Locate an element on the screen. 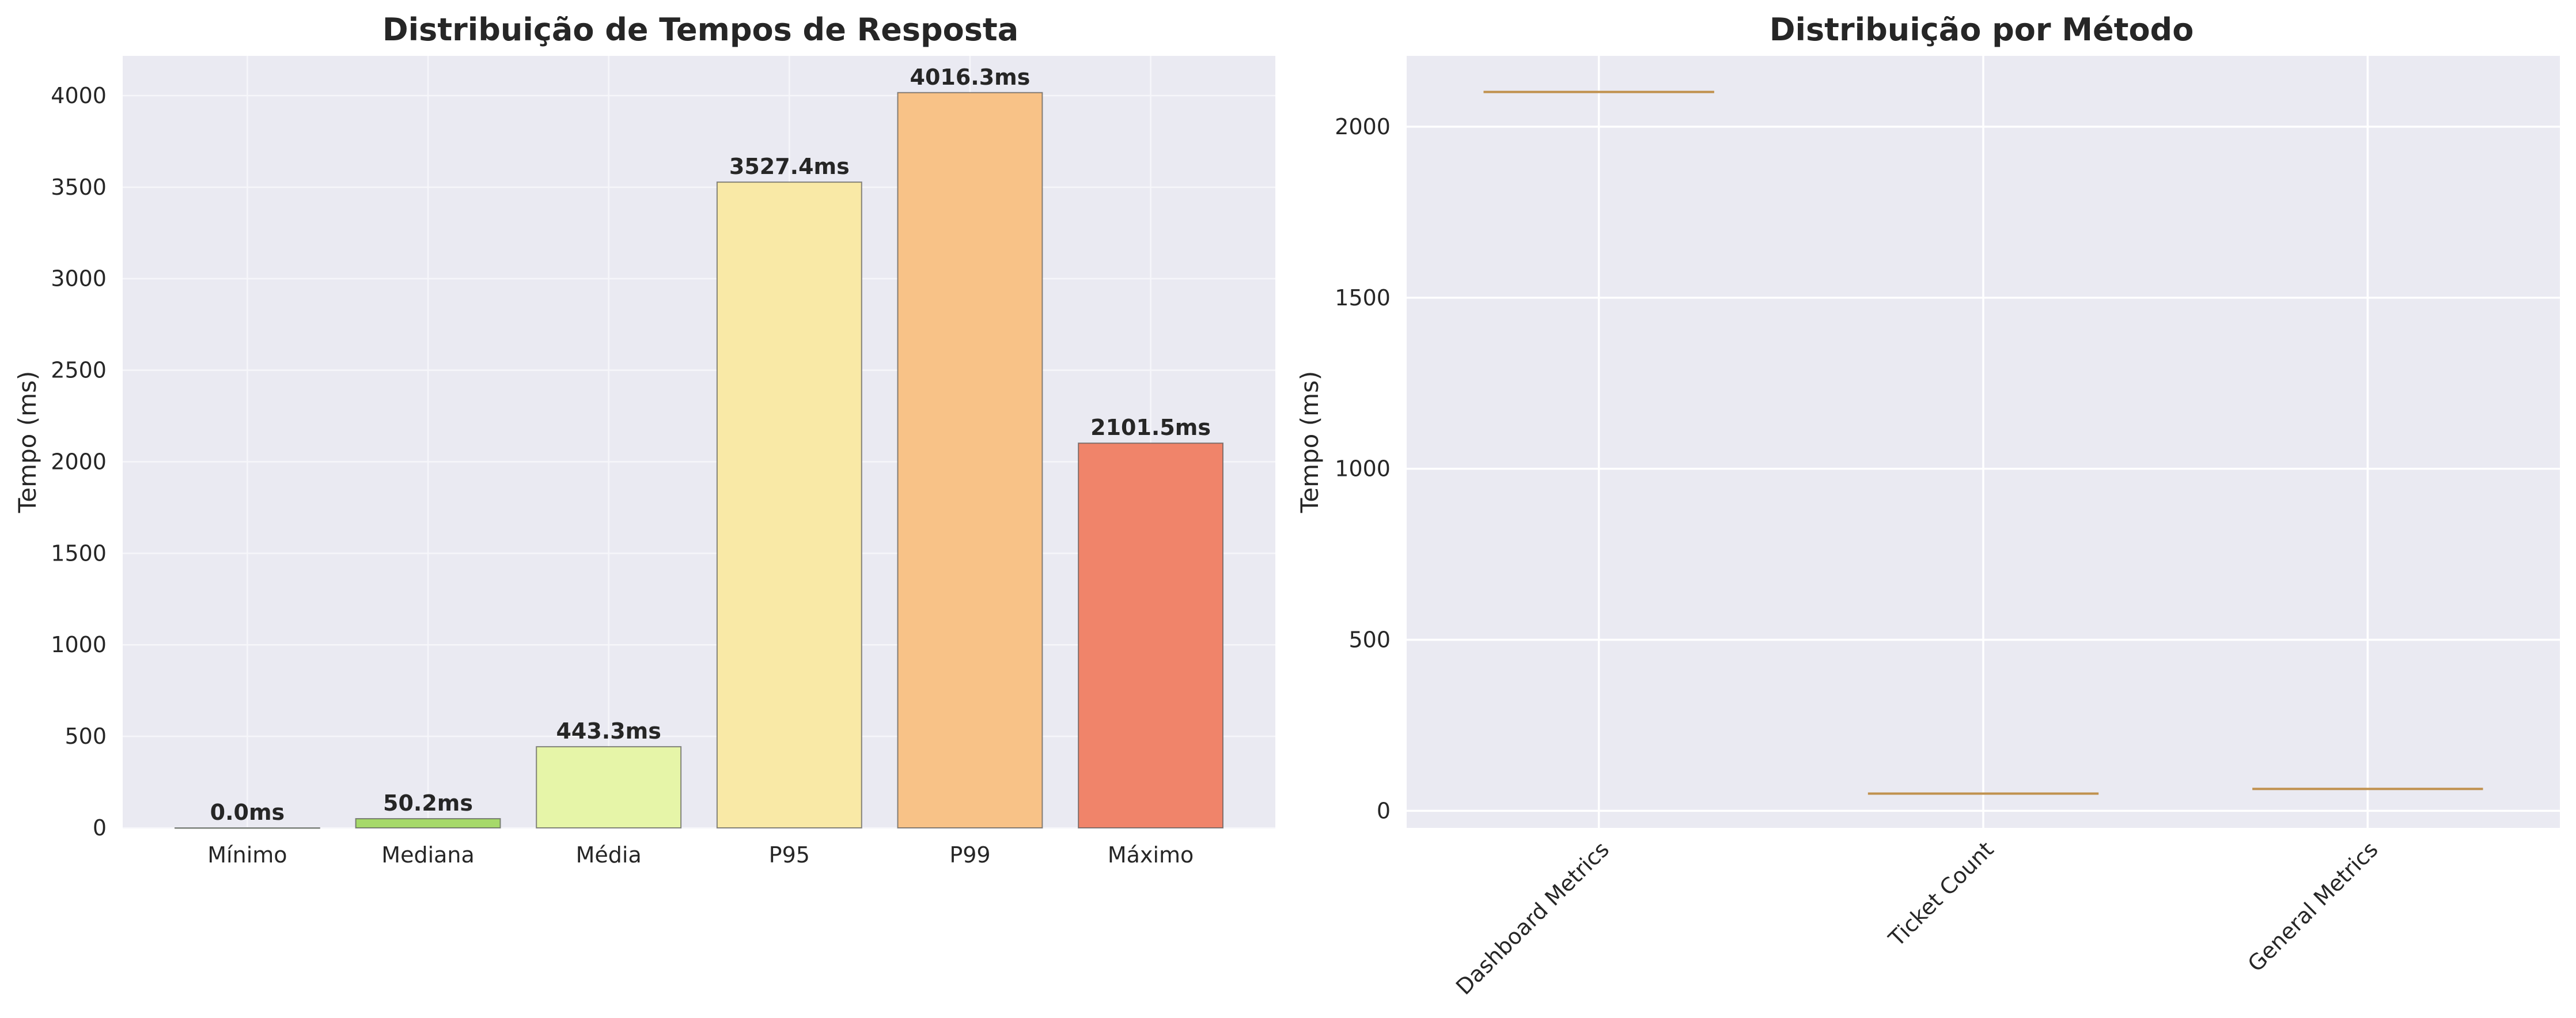  x-tick-label: Ticket Count is located at coordinates (1941, 894).